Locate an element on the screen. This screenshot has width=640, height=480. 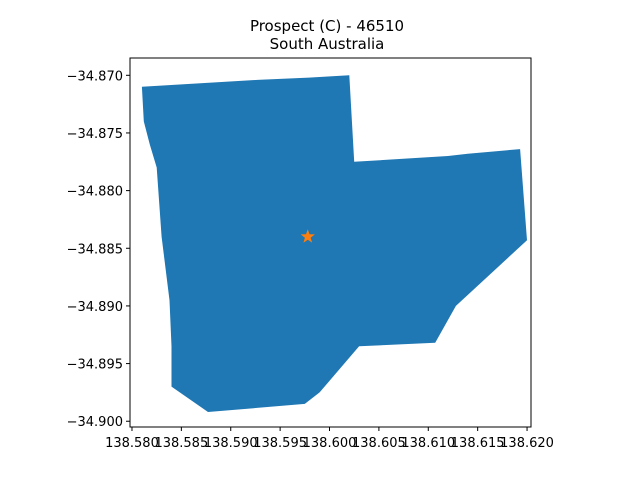
y-tick-label: −34.900 is located at coordinates (95, 422).